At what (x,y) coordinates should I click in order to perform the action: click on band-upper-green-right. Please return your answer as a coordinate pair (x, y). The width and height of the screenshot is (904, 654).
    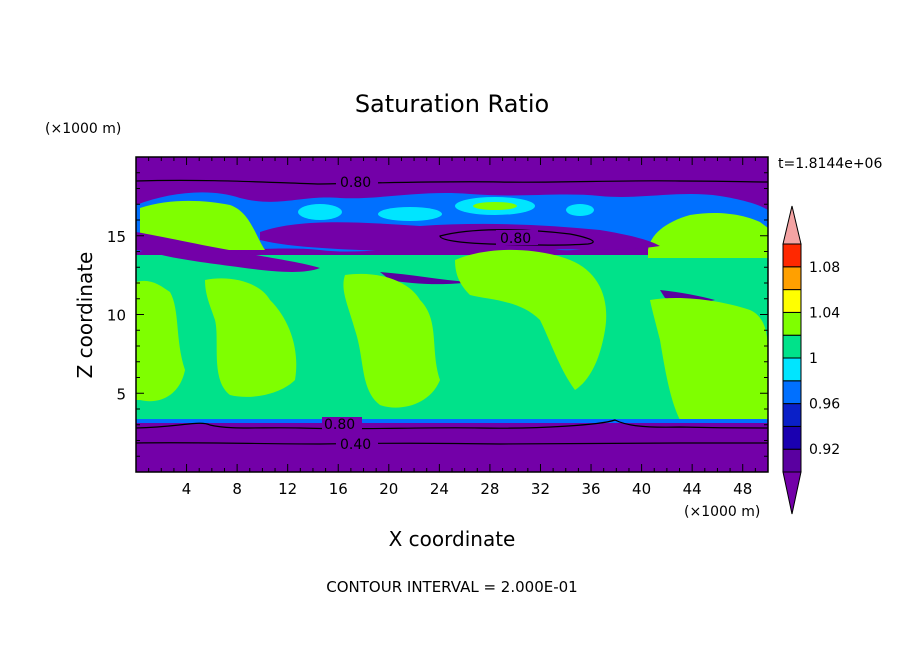
    Looking at the image, I should click on (708, 235).